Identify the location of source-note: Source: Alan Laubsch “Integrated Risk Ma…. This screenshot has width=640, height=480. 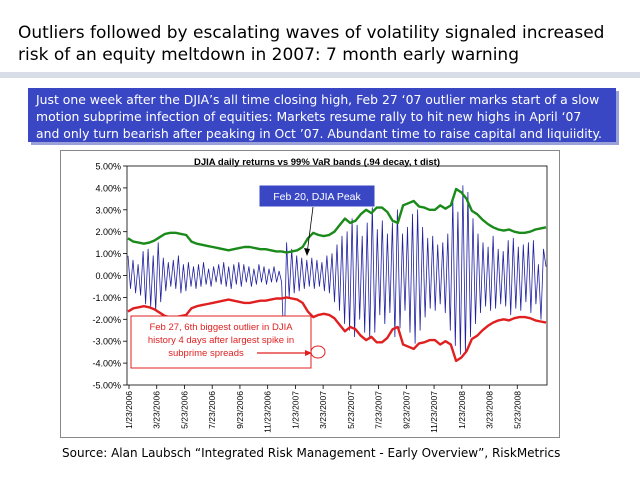
(311, 453).